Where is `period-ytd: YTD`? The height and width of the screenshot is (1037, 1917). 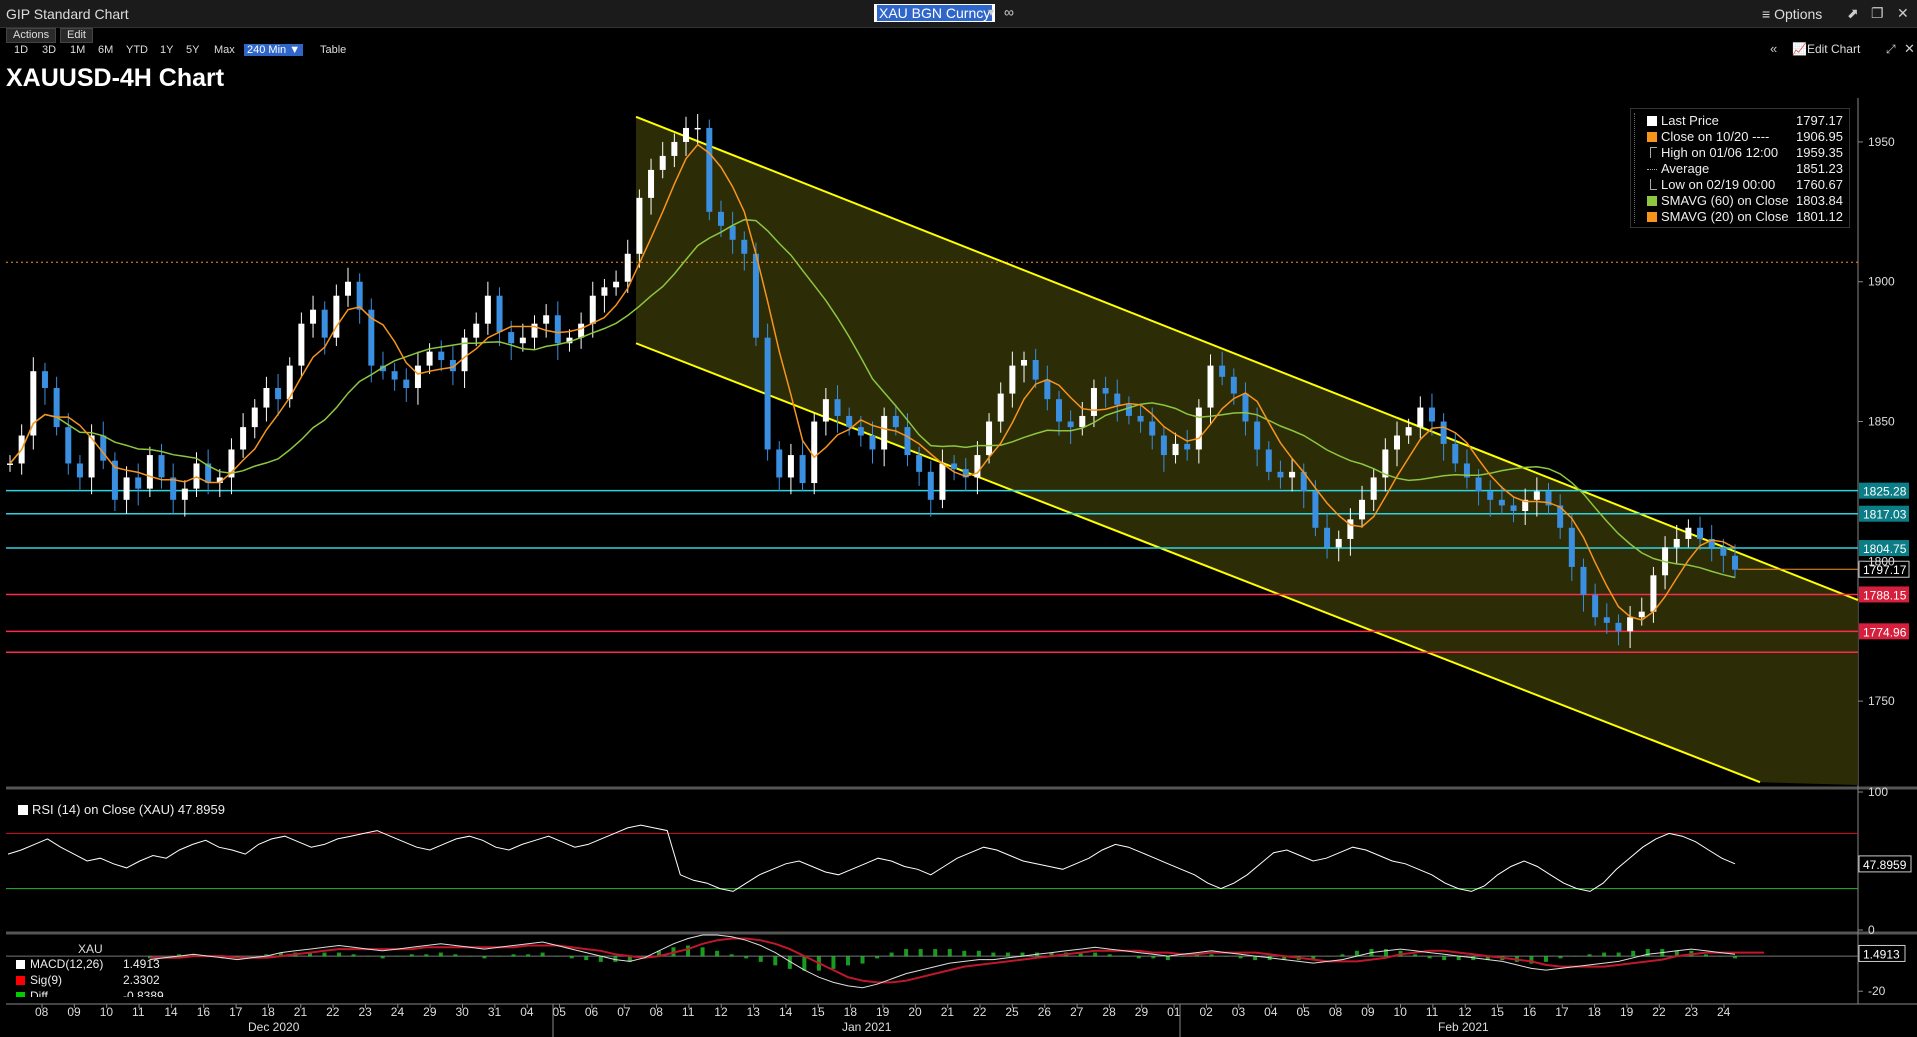 period-ytd: YTD is located at coordinates (137, 50).